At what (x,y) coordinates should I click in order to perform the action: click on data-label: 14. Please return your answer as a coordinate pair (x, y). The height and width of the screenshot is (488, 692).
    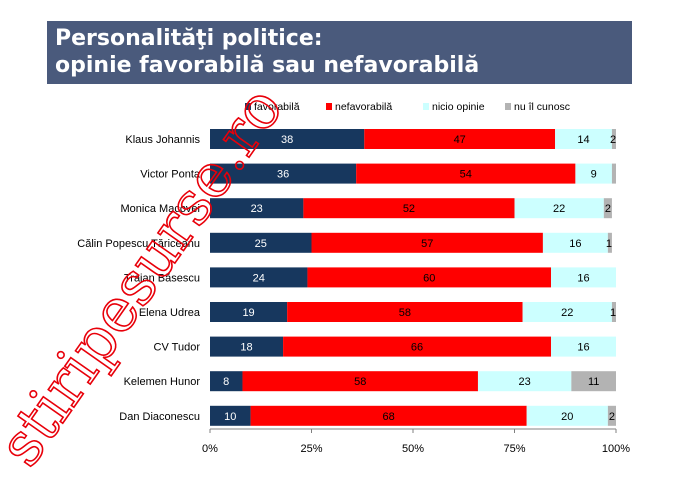
    Looking at the image, I should click on (583, 140).